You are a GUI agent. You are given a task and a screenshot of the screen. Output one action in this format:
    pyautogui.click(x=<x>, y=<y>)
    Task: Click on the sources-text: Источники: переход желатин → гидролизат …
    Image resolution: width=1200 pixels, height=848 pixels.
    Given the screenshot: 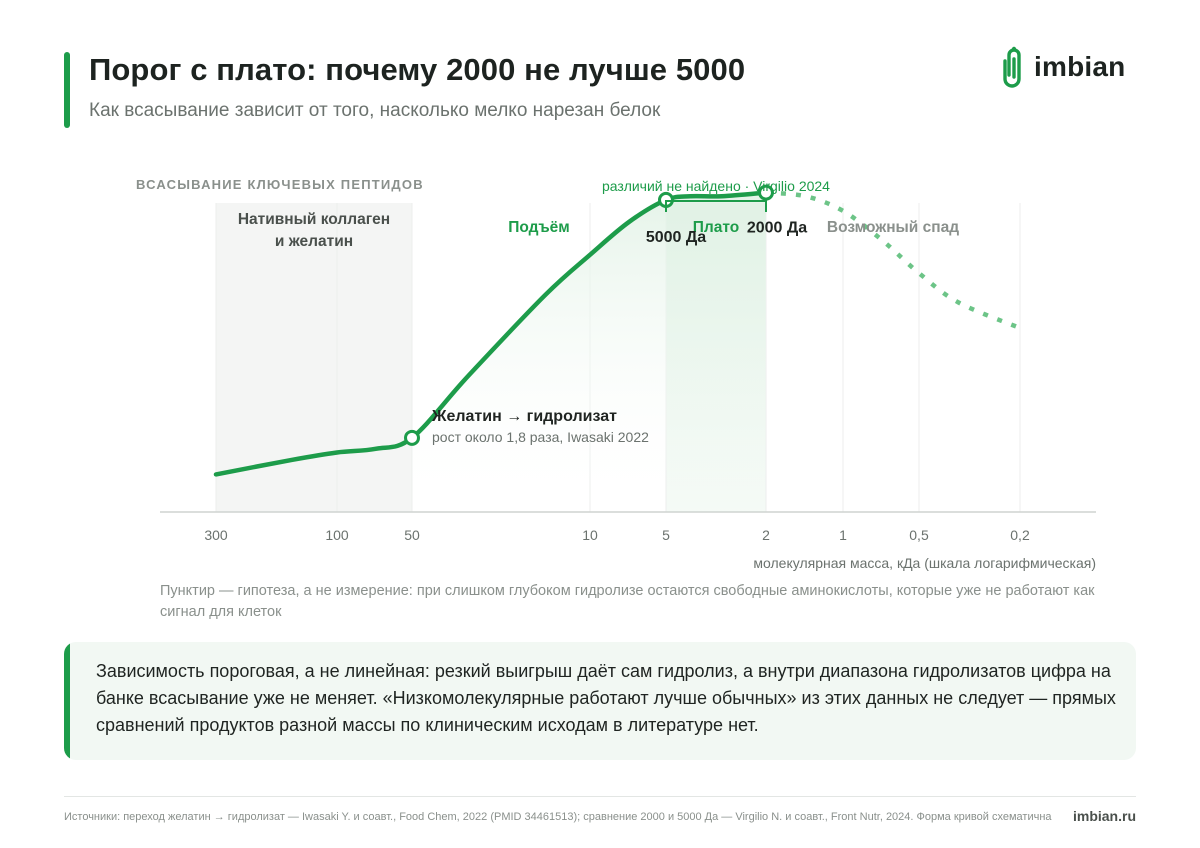 What is the action you would take?
    pyautogui.click(x=558, y=817)
    